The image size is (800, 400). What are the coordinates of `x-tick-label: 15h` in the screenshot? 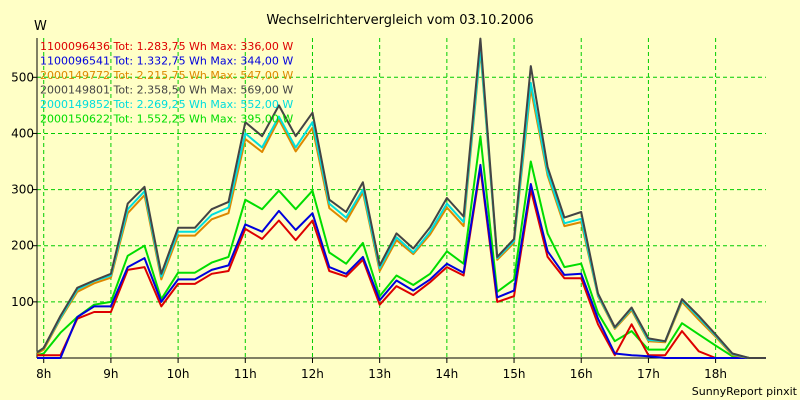 It's located at (514, 374).